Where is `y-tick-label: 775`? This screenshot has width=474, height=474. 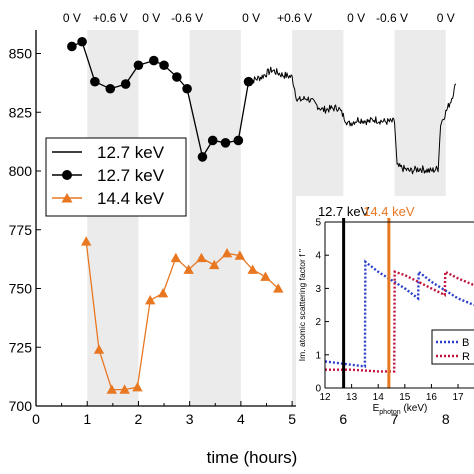 y-tick-label: 775 is located at coordinates (21, 230).